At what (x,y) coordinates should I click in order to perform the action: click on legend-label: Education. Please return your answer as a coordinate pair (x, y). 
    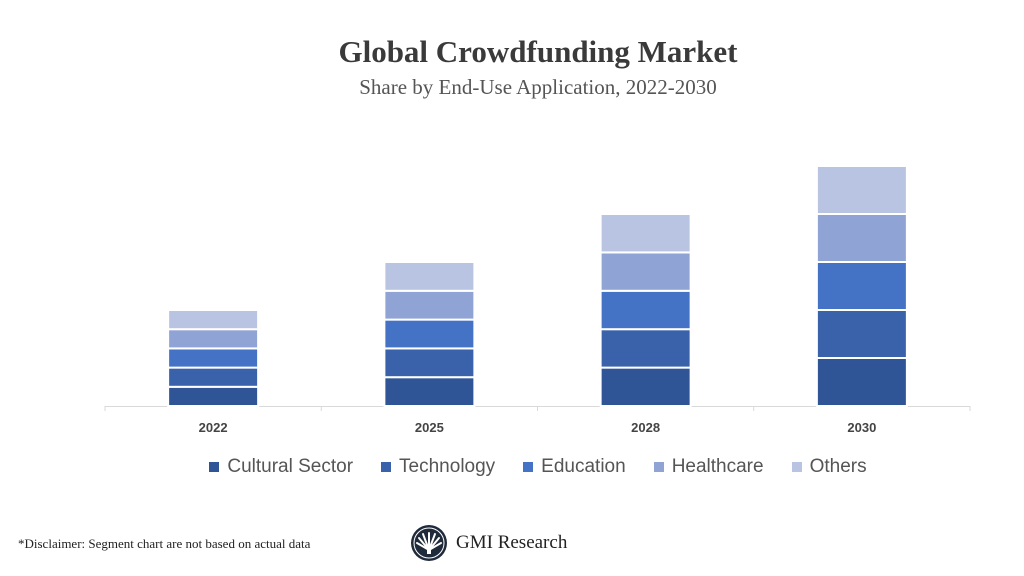
    Looking at the image, I should click on (583, 466).